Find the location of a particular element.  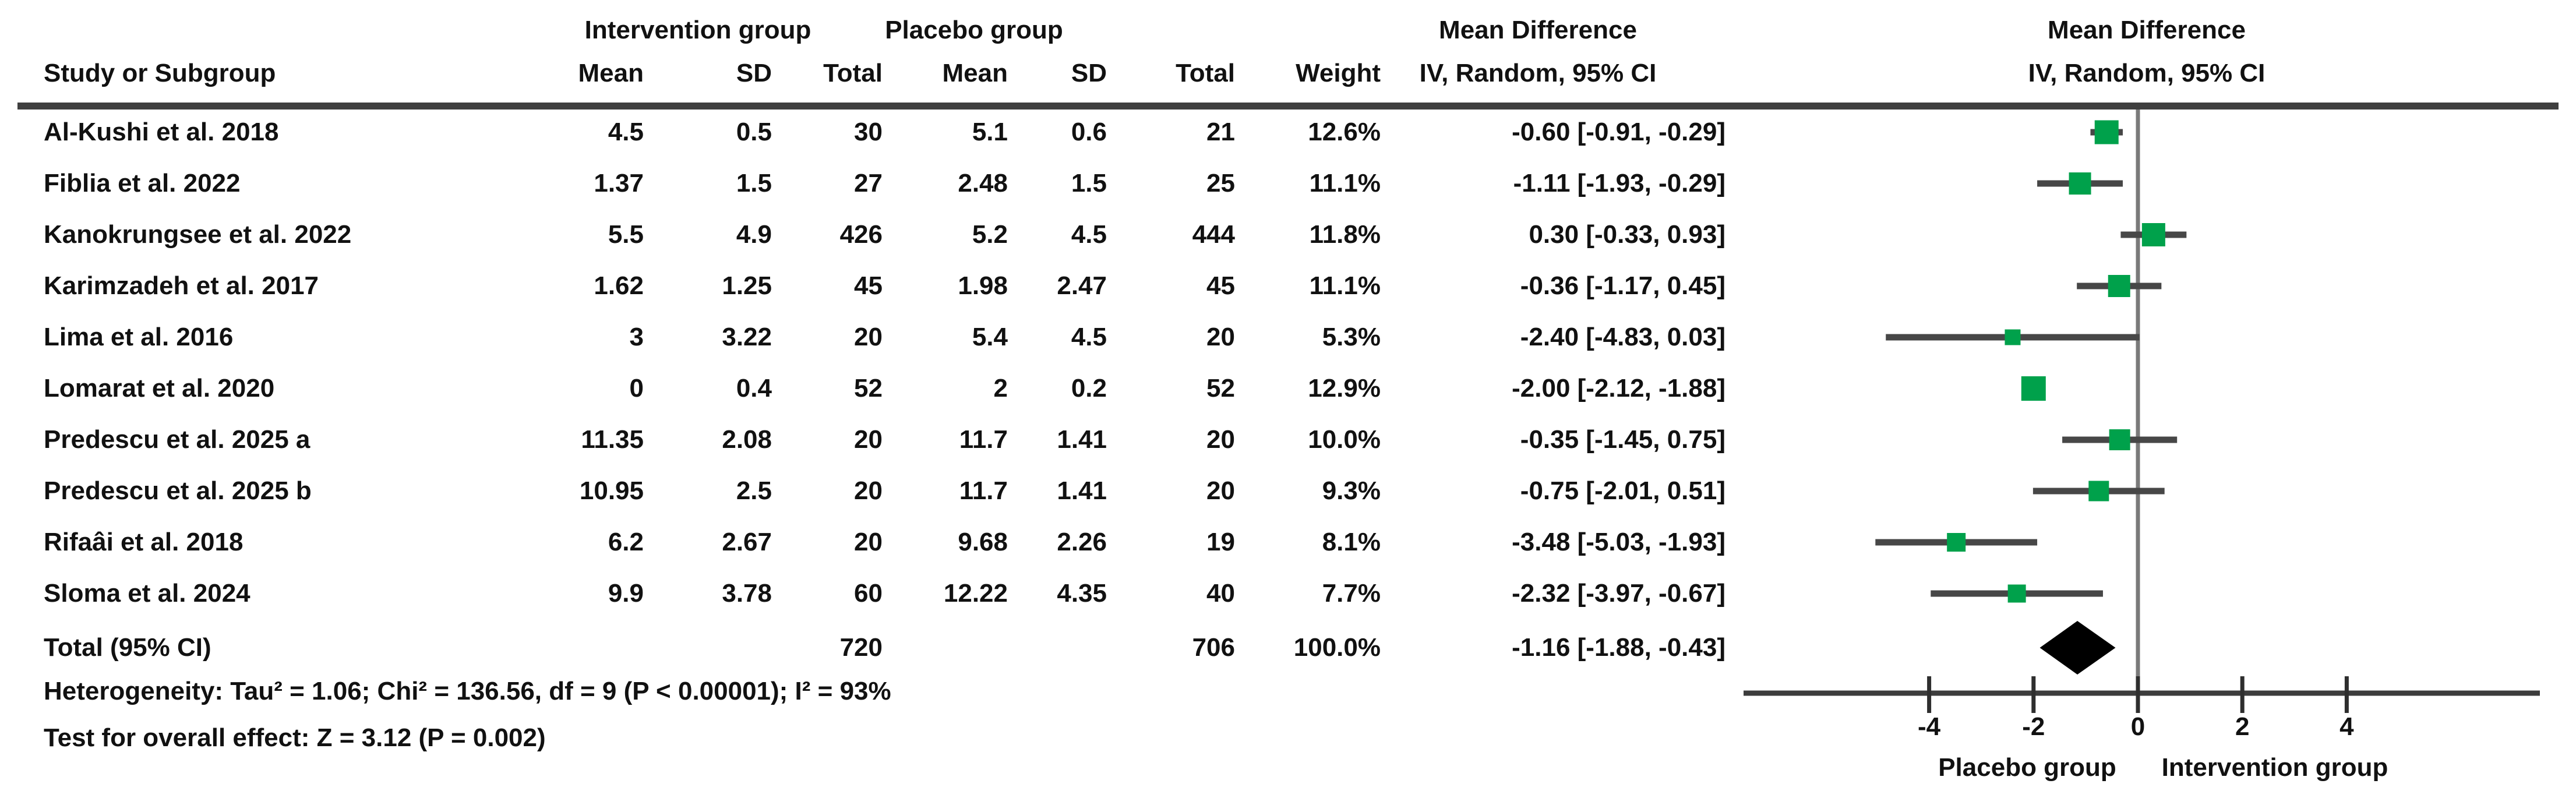

cell-i-mean: 1.62 is located at coordinates (619, 285).